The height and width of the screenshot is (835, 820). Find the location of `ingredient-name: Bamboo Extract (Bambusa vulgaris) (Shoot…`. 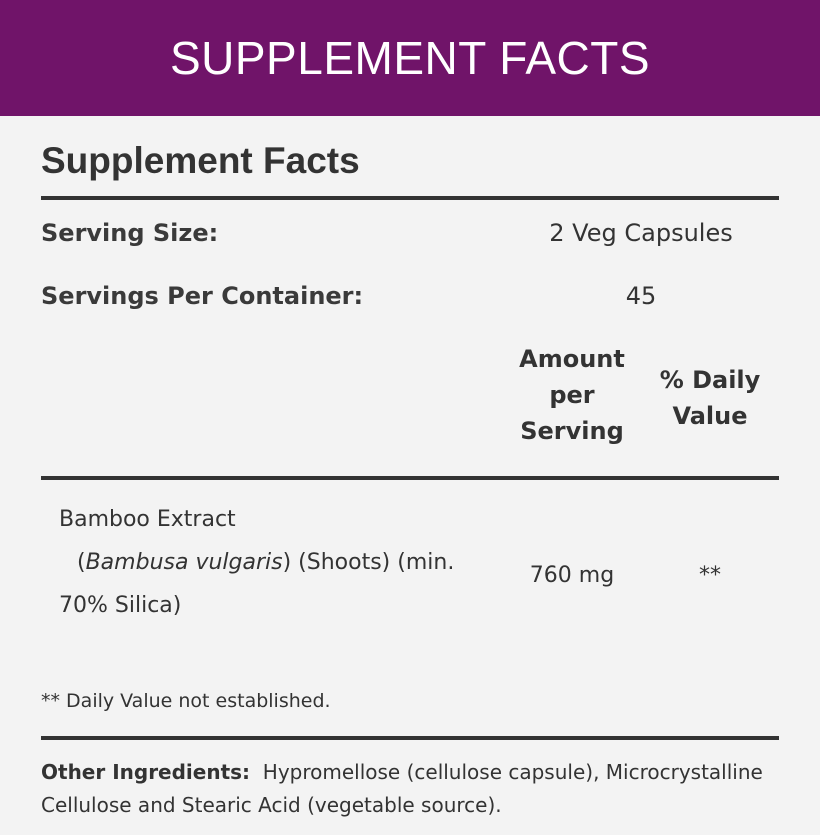

ingredient-name: Bamboo Extract (Bambusa vulgaris) (Shoot… is located at coordinates (269, 562).